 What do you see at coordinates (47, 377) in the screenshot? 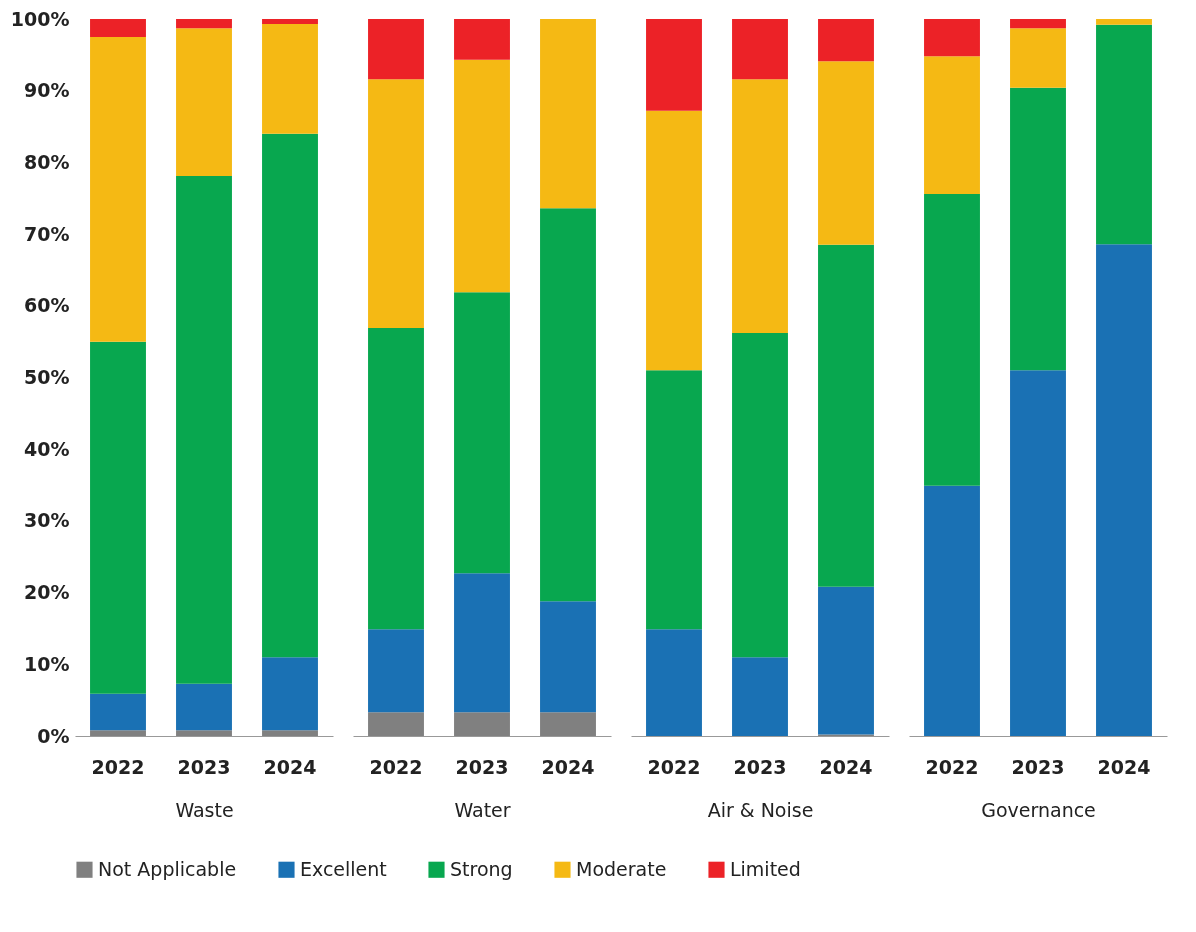
I see `y-tick-label: 50%` at bounding box center [47, 377].